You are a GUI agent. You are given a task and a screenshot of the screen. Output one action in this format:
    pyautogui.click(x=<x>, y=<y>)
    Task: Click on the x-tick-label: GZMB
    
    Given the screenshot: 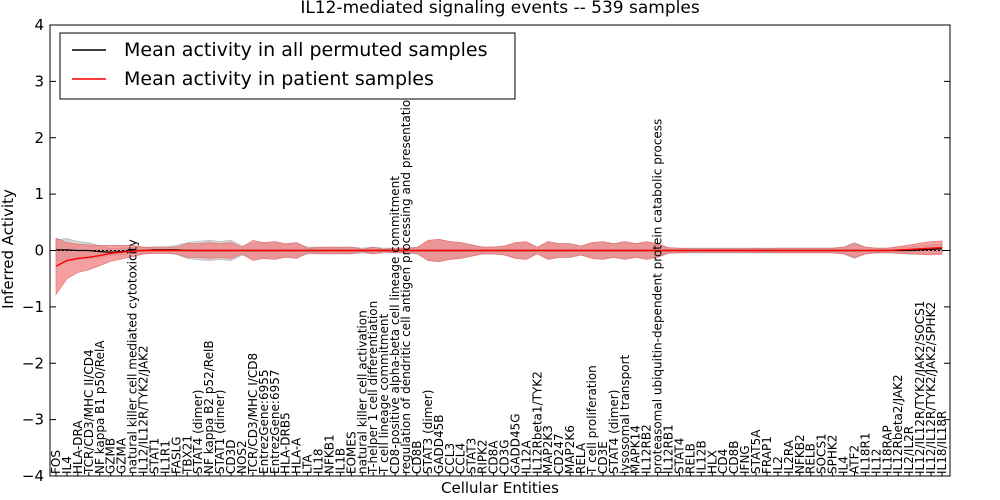 What is the action you would take?
    pyautogui.click(x=111, y=456)
    